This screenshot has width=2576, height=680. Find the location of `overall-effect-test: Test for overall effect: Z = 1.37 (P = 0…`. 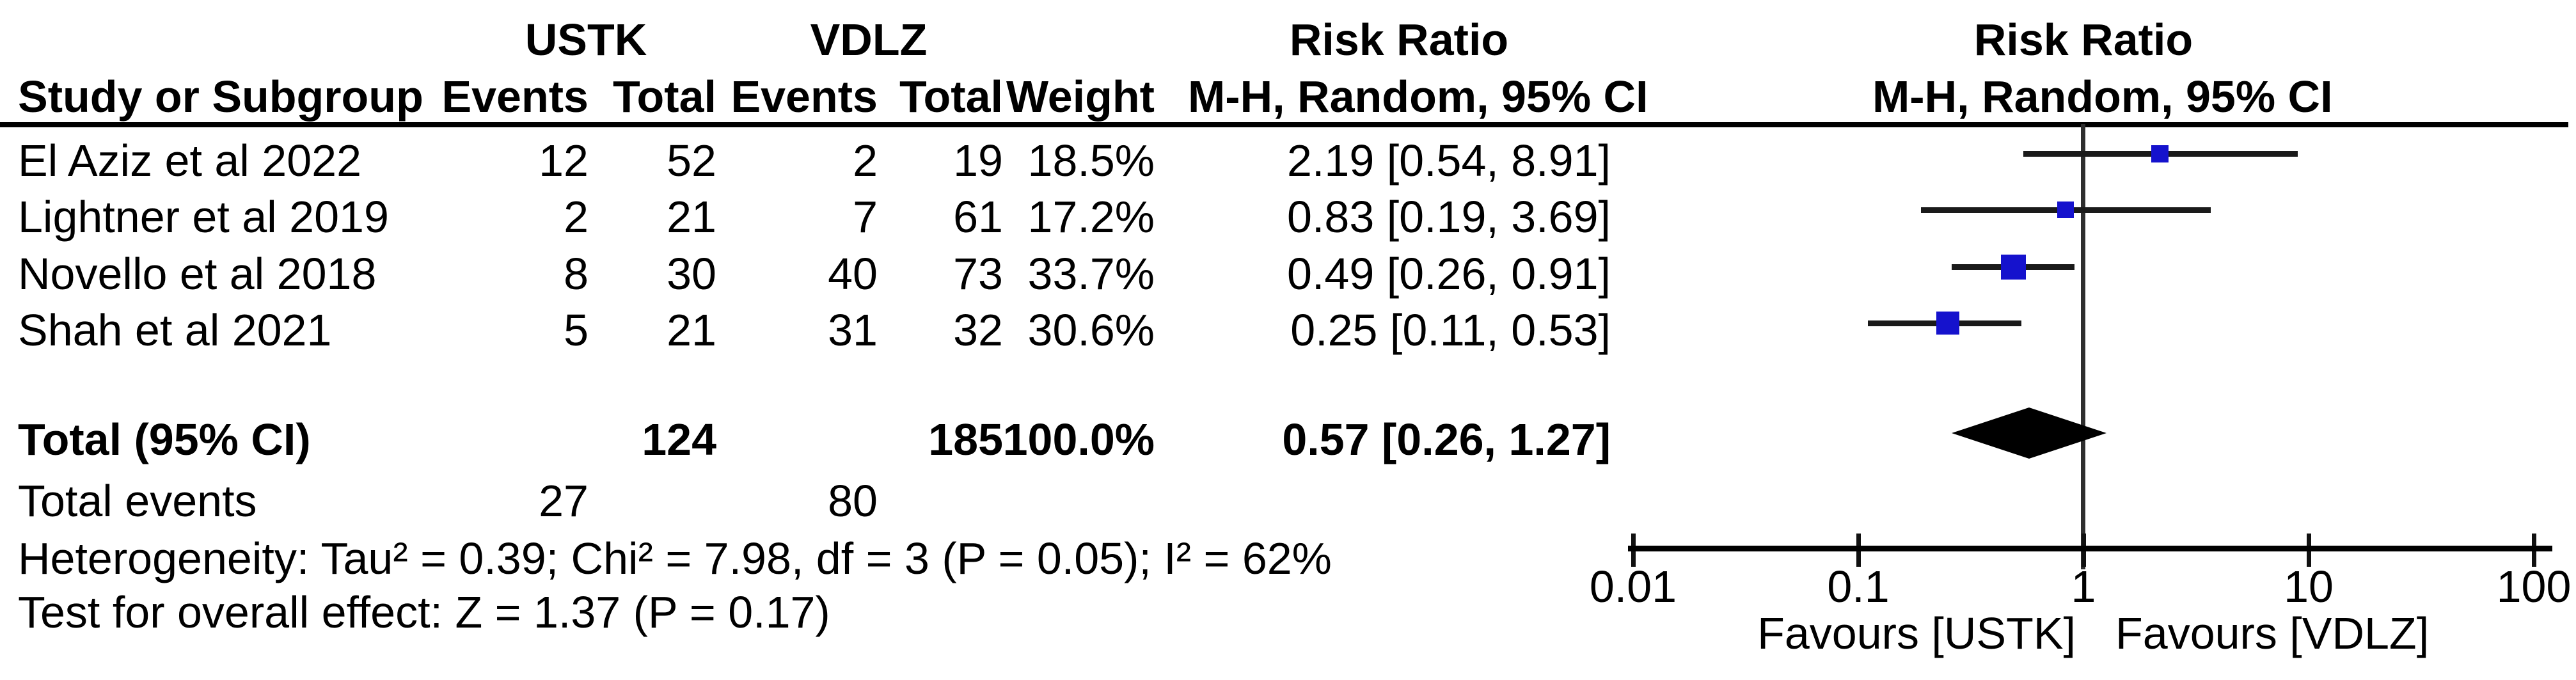

overall-effect-test: Test for overall effect: Z = 1.37 (P = 0… is located at coordinates (424, 612).